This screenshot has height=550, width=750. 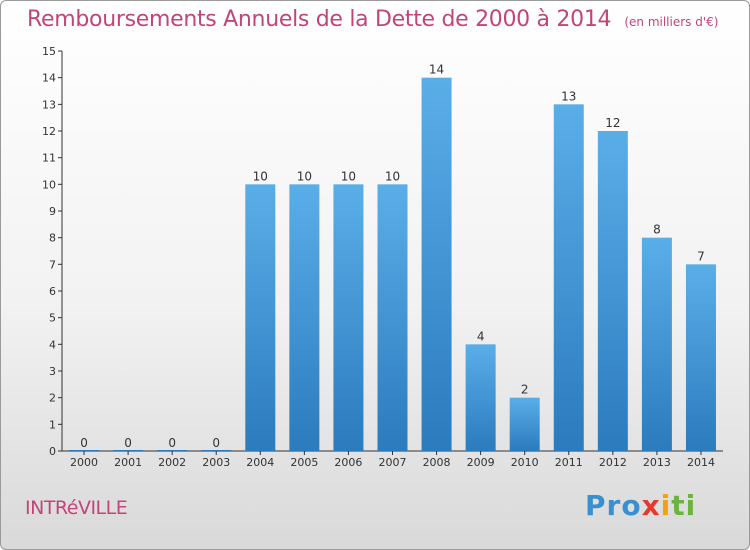 I want to click on value-label: 12, so click(x=612, y=123).